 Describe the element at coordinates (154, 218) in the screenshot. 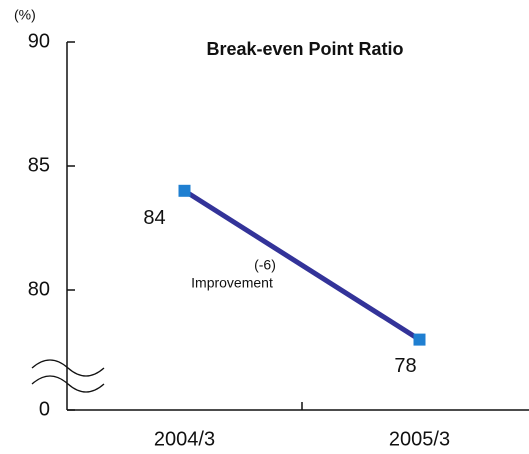

I see `data-label: 84` at that location.